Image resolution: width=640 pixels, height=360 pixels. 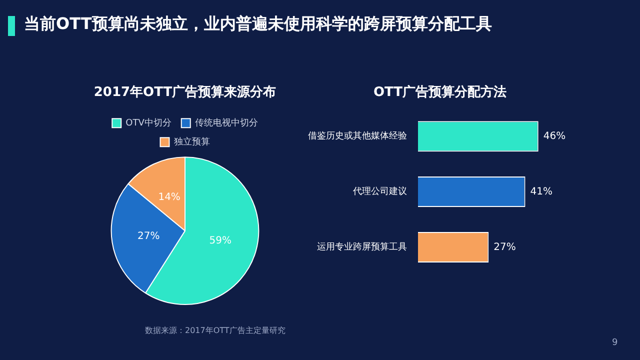 What do you see at coordinates (220, 241) in the screenshot?
I see `data-label: 59%` at bounding box center [220, 241].